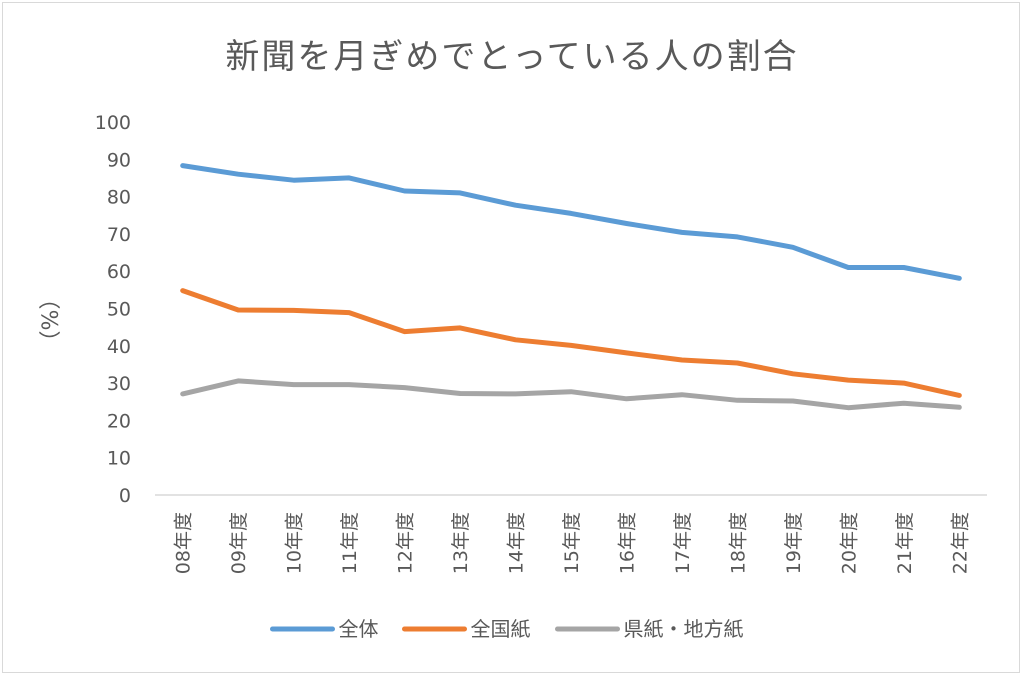  Describe the element at coordinates (905, 543) in the screenshot. I see `x-tick-label: 21年度` at that location.